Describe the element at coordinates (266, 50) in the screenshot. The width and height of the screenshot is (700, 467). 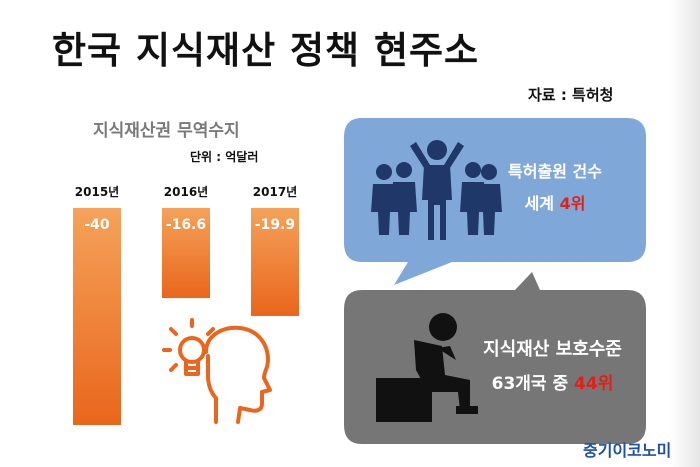
I see `page-title: 한국 지식재산 정책 현주소` at that location.